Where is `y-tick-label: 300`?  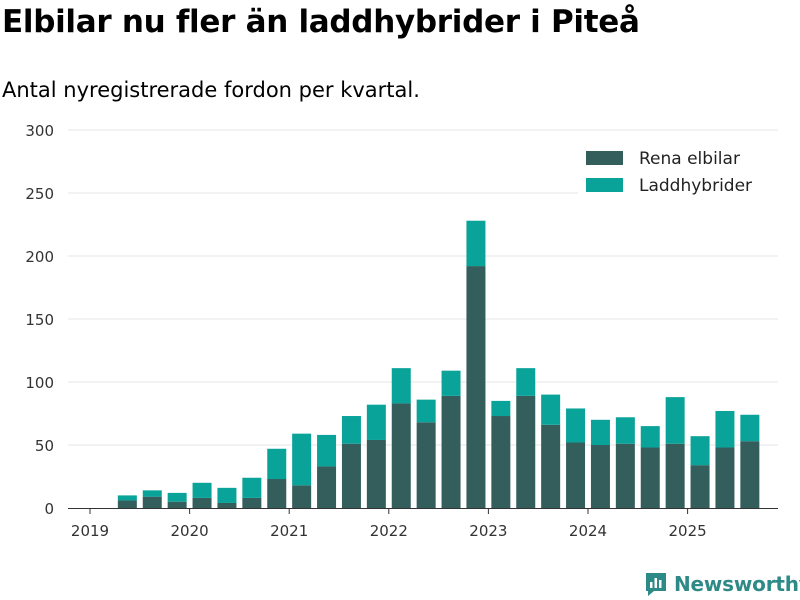
y-tick-label: 300 is located at coordinates (39, 131).